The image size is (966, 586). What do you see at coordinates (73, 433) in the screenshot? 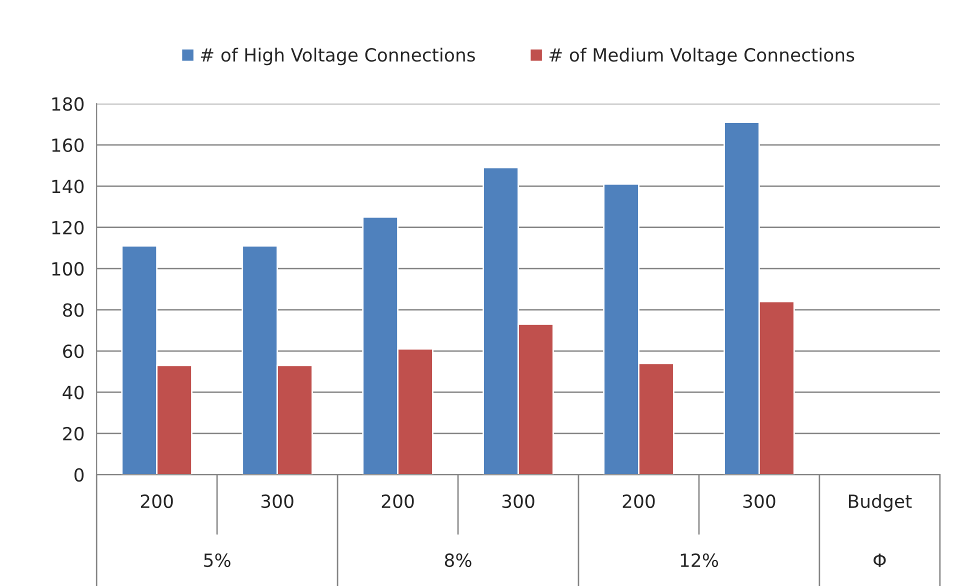
I see `y-tick-label: 20` at bounding box center [73, 433].